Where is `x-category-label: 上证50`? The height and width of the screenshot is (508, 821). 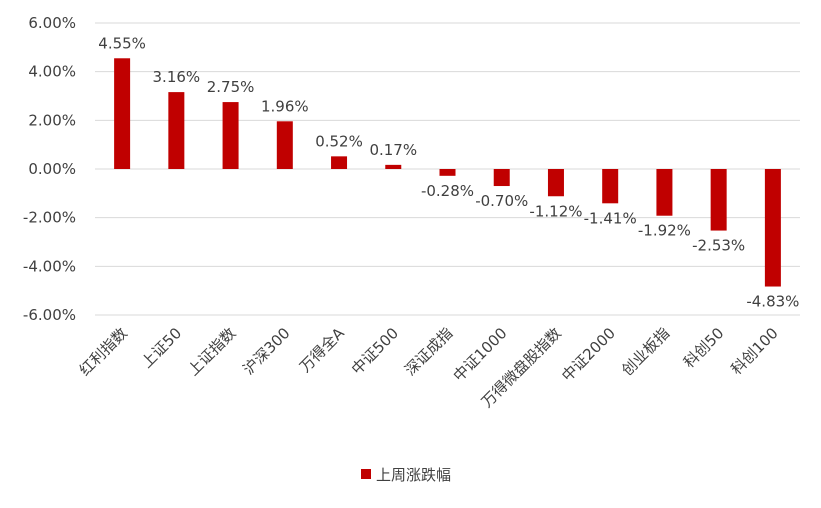
x-category-label: 上证50 is located at coordinates (161, 347).